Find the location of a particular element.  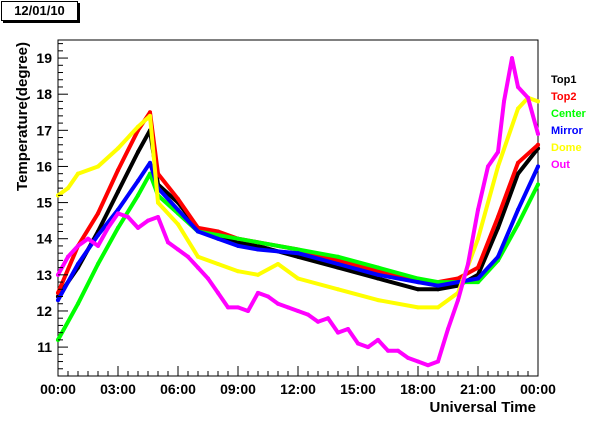

x-tick-label: 12:00 is located at coordinates (298, 389).